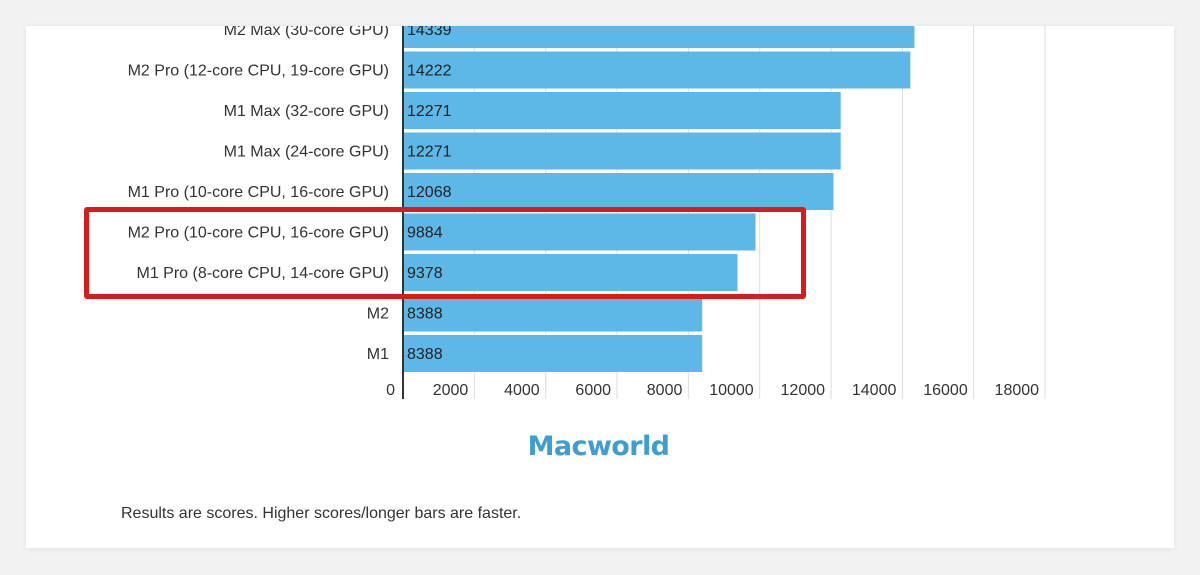 Image resolution: width=1200 pixels, height=575 pixels. What do you see at coordinates (378, 354) in the screenshot?
I see `category-label: M1` at bounding box center [378, 354].